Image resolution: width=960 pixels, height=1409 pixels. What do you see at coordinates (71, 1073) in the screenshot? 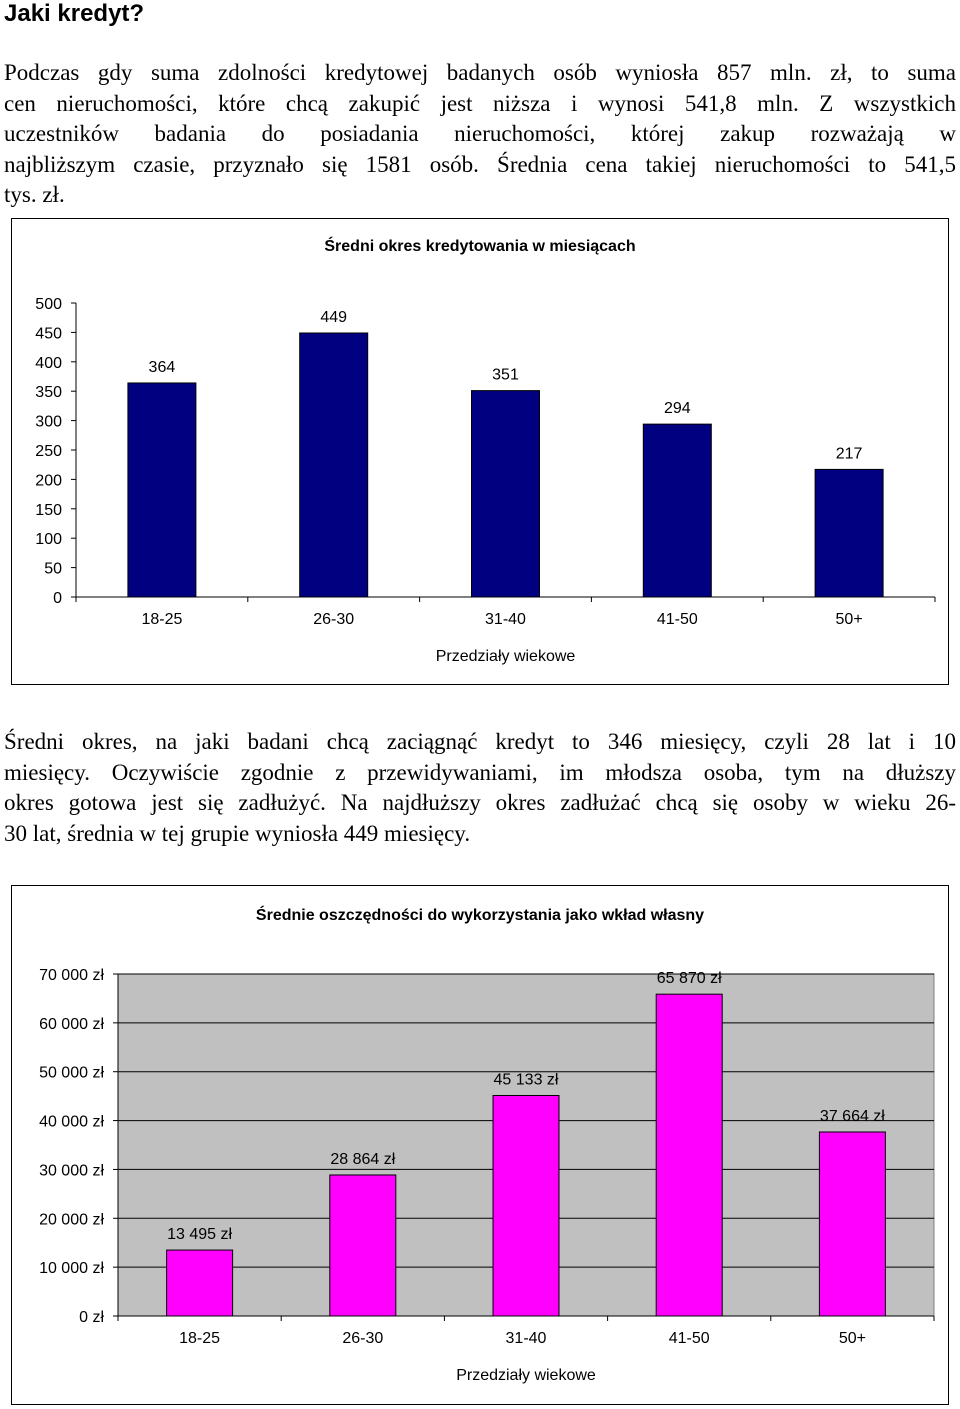
I see `y-tick-label: 50 000 zł` at bounding box center [71, 1073].